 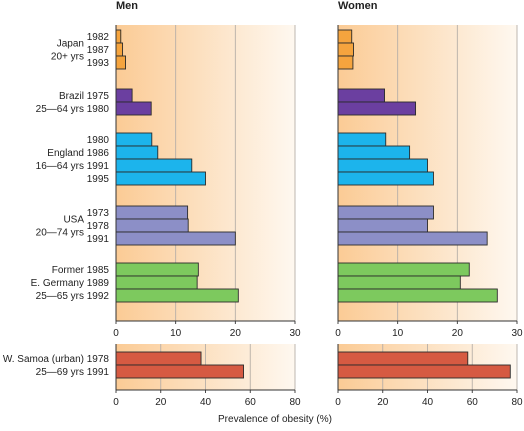 I want to click on group-label-former: E. Germany, so click(x=57, y=283).